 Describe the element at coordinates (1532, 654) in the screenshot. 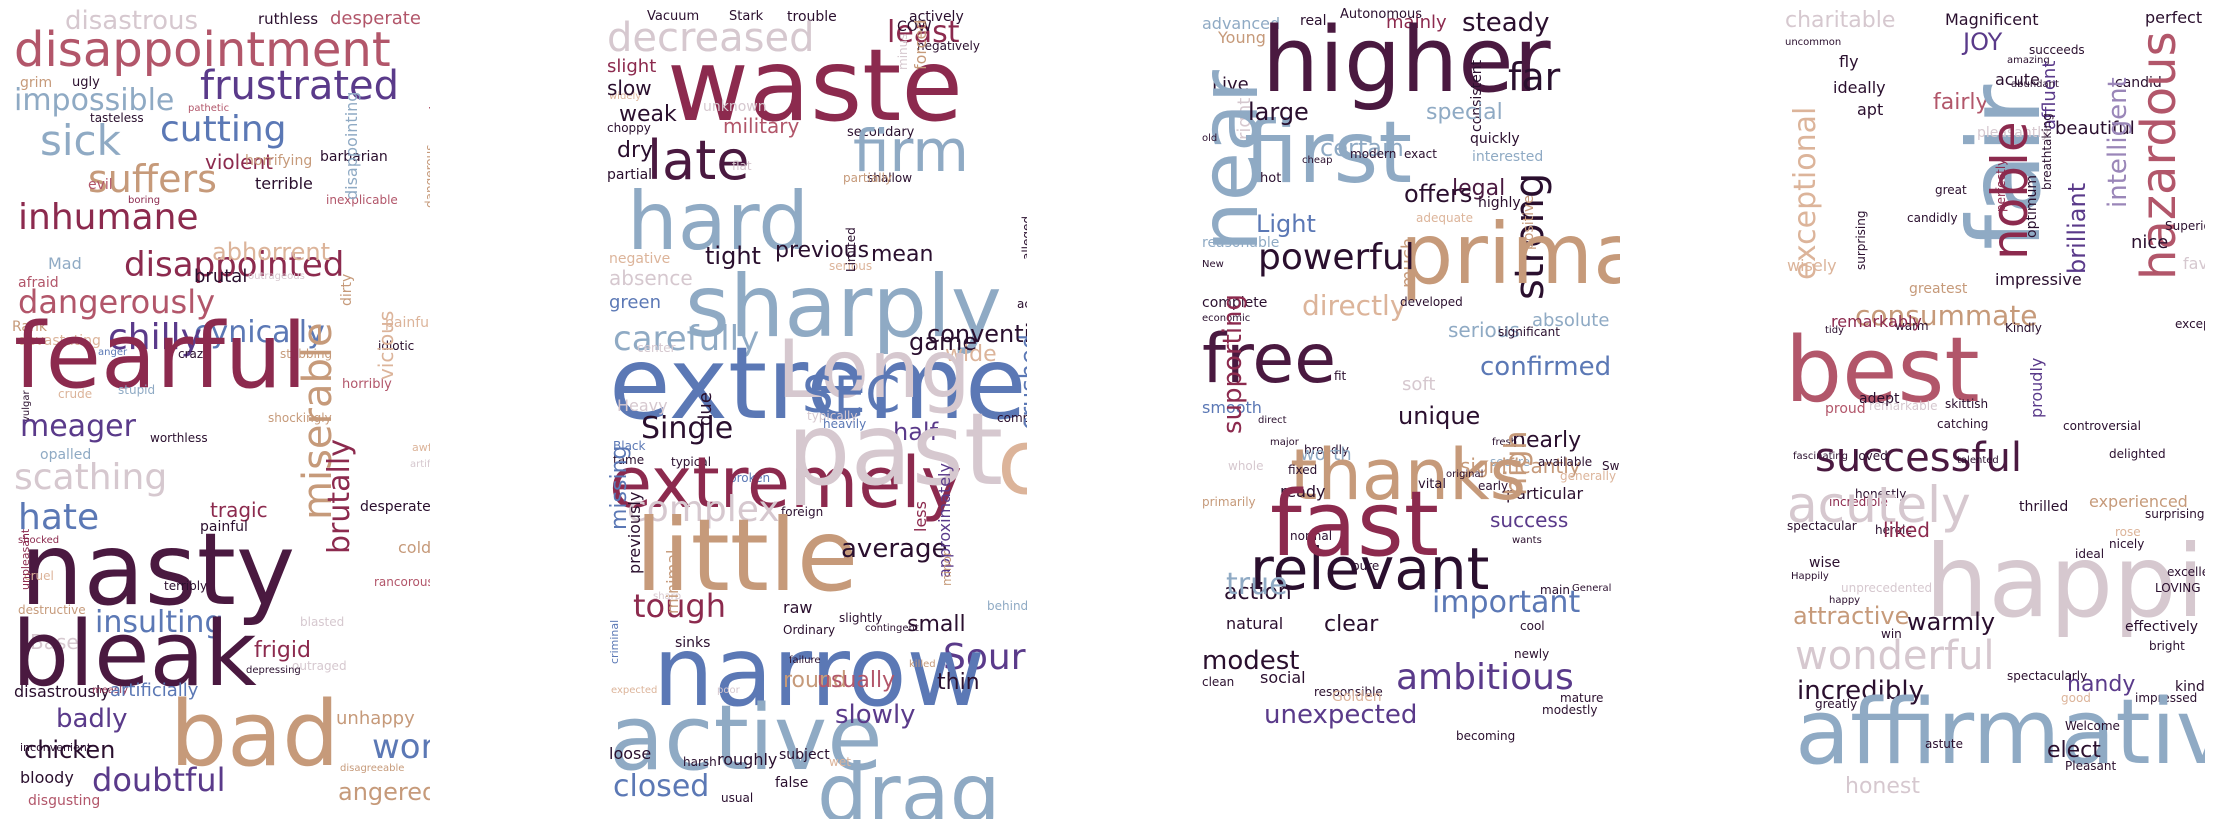

I see `cloud-word: newly` at that location.